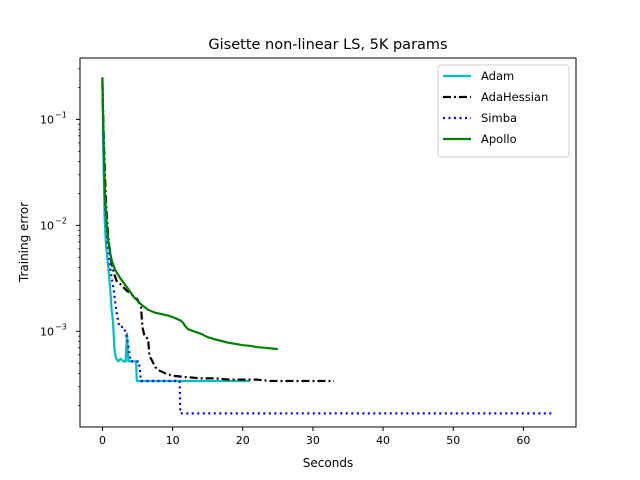  Describe the element at coordinates (499, 139) in the screenshot. I see `legend-label-apollo: Apollo` at that location.